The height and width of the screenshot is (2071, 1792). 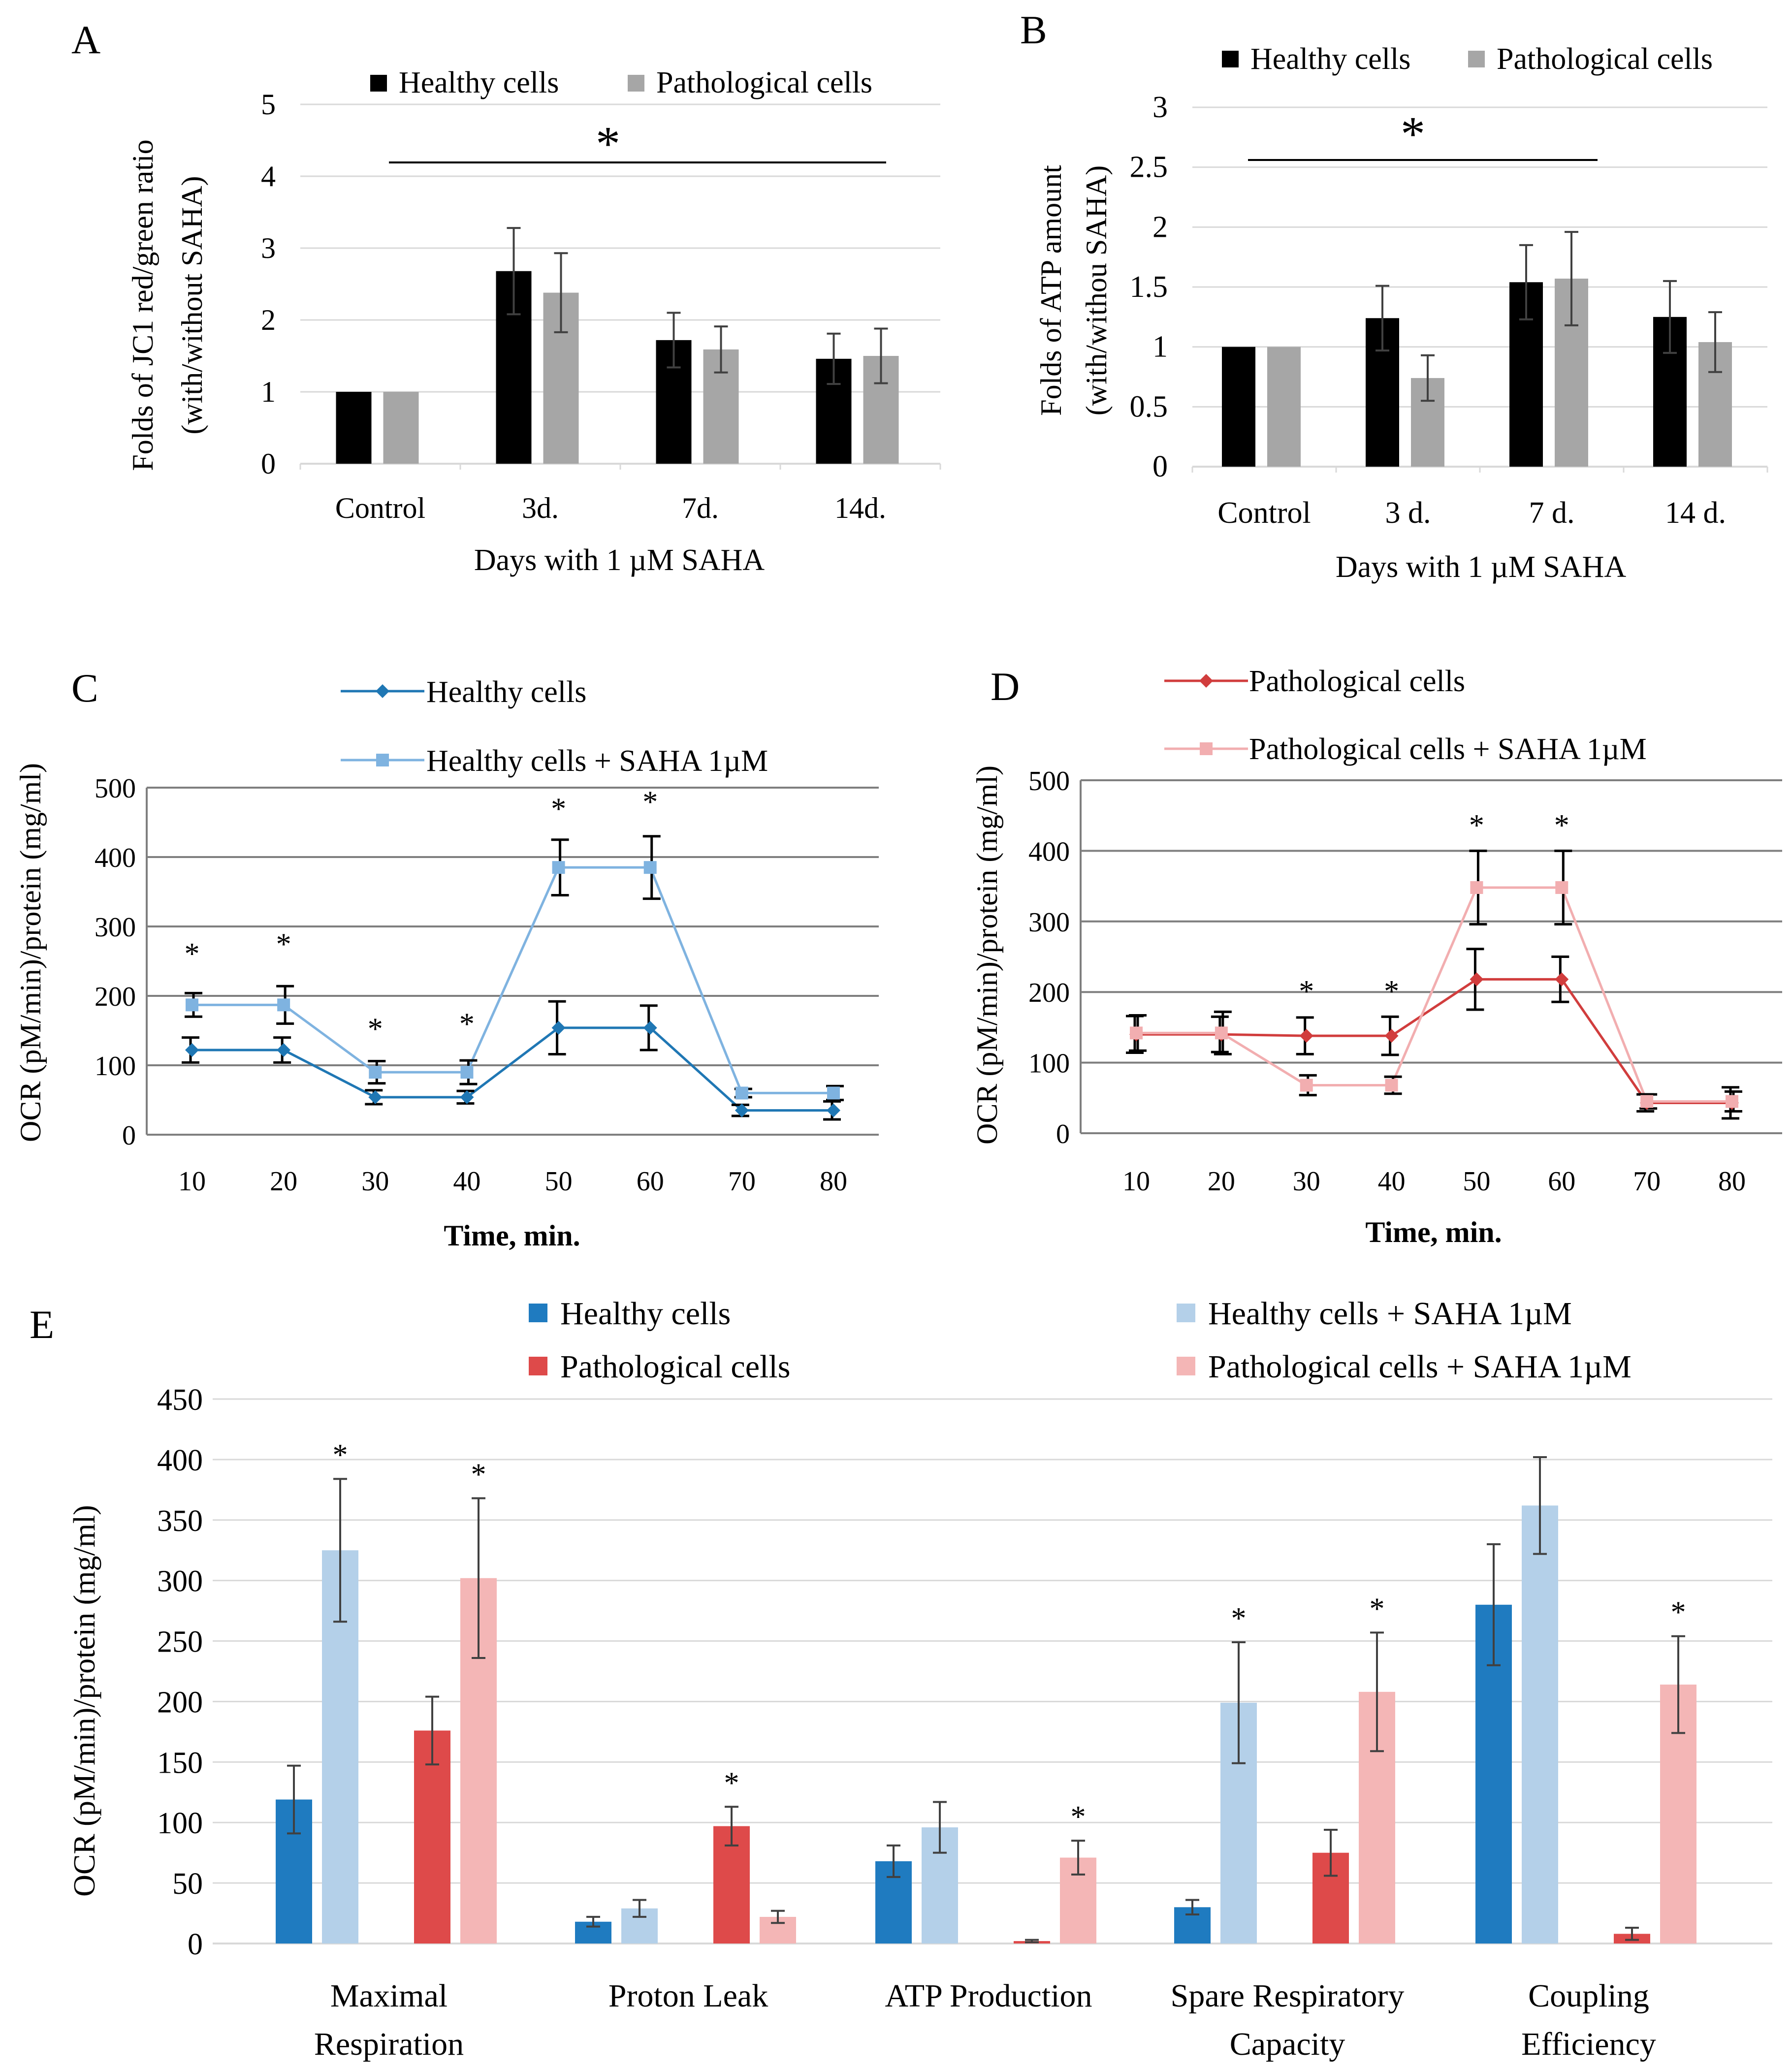 I want to click on chart-e-legend-healthy-saha: Healthy cells + SAHA 1µM, so click(x=1390, y=1314).